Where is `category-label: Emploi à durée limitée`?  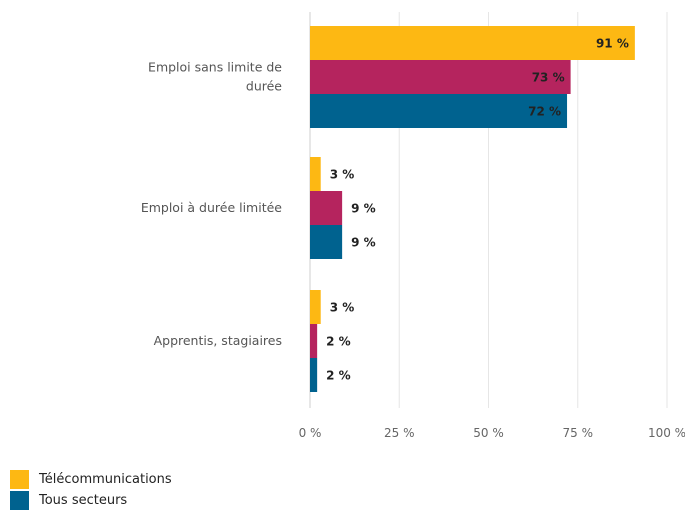 category-label: Emploi à durée limitée is located at coordinates (211, 207).